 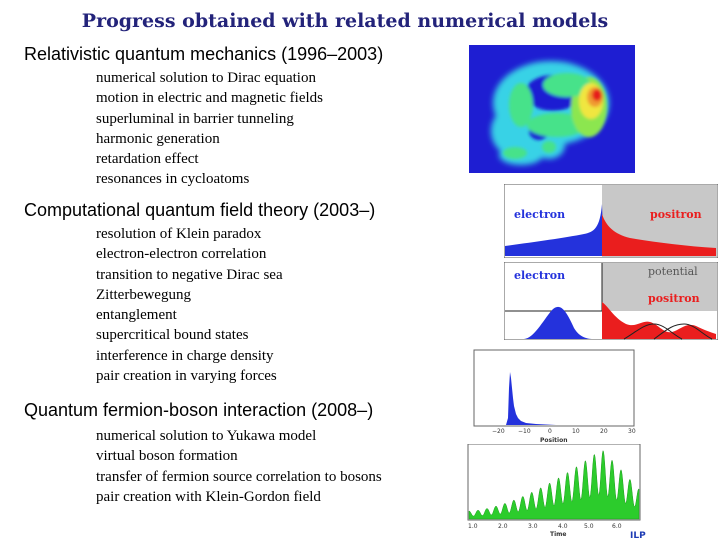 I want to click on list-item: electron-electron correlation, so click(x=181, y=254).